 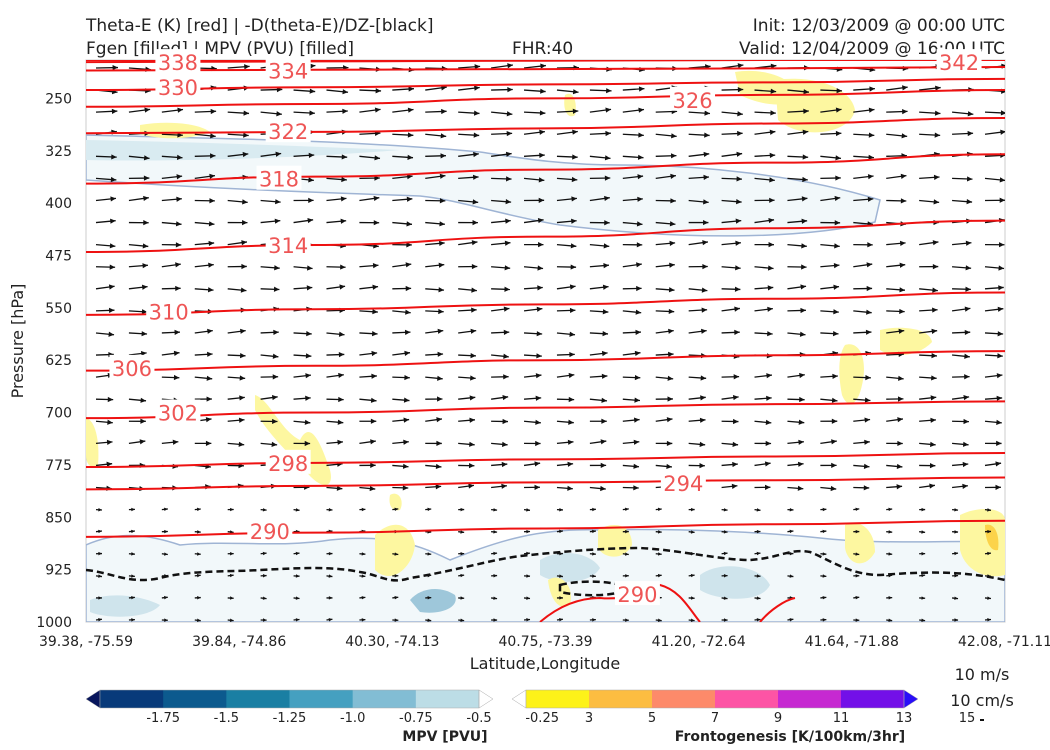 I want to click on y-axis: 250 325 400 475 550 625 700 775 850 925 1000, so click(x=54, y=361).